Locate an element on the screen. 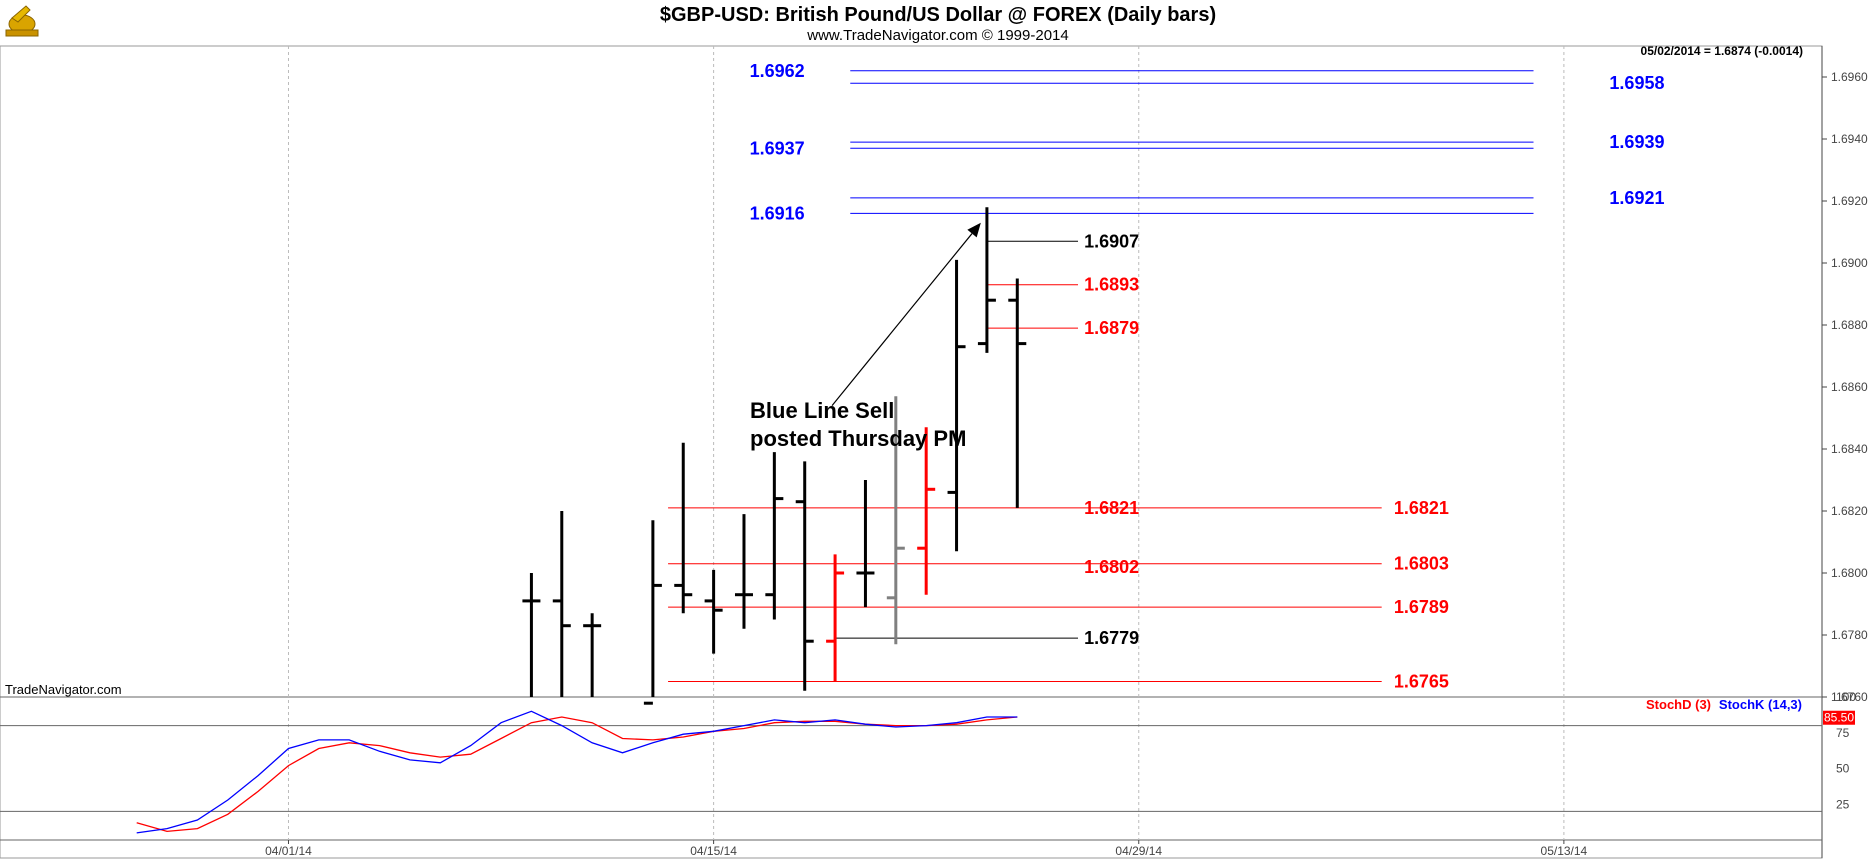 The height and width of the screenshot is (860, 1876). x-tick-label-2: 04/29/14 is located at coordinates (1138, 851).